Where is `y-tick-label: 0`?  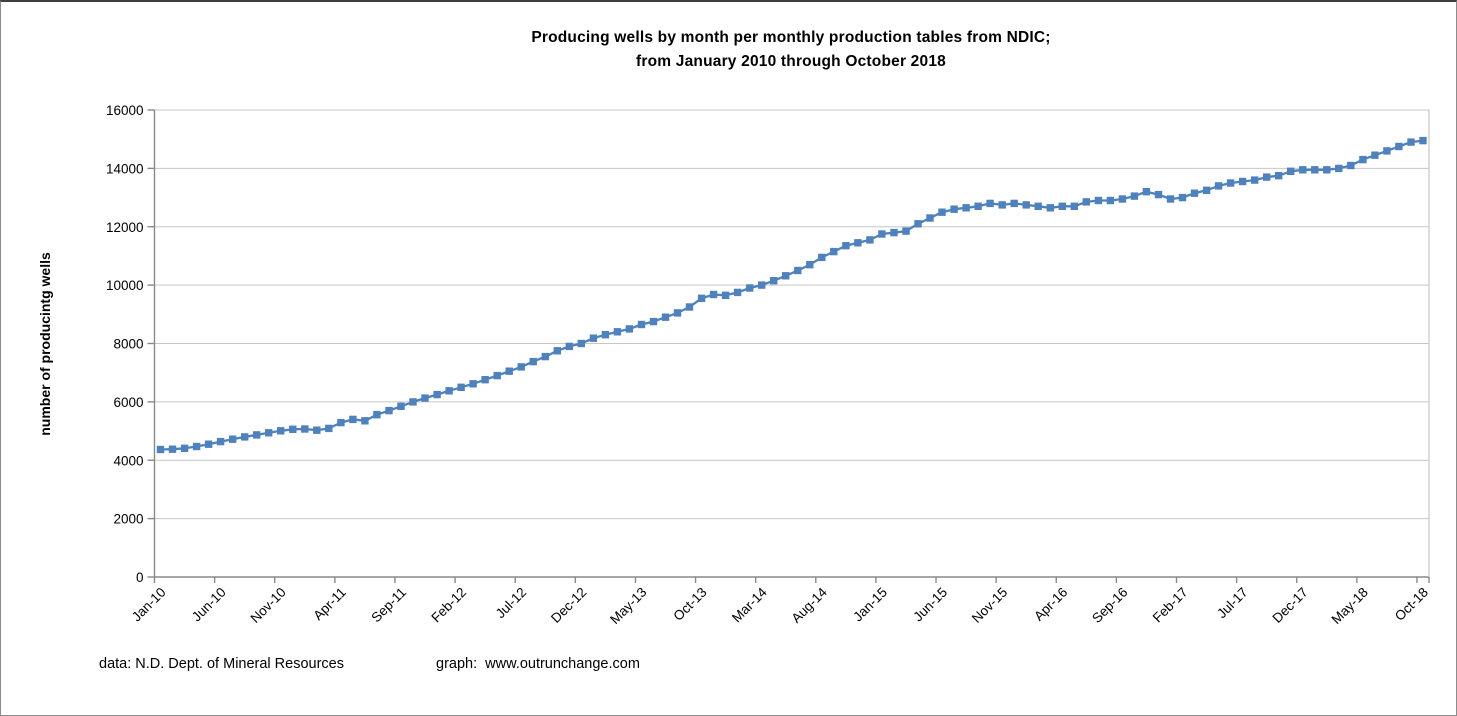 y-tick-label: 0 is located at coordinates (140, 577).